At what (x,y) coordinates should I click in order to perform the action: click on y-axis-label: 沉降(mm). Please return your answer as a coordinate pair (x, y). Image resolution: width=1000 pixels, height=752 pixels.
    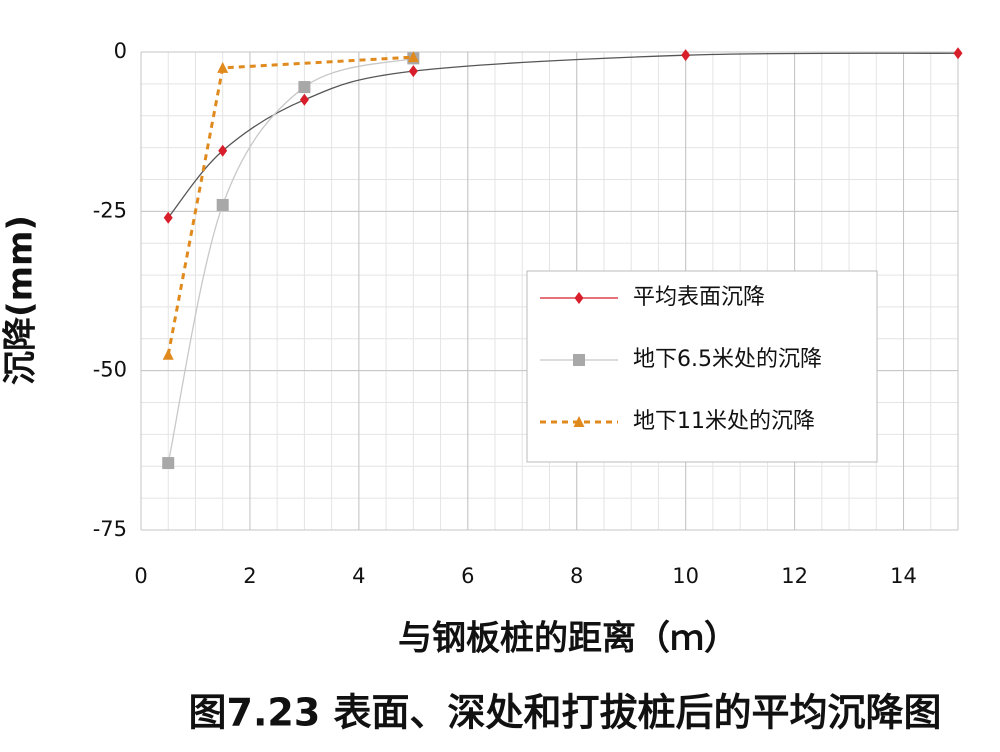
    Looking at the image, I should click on (21, 300).